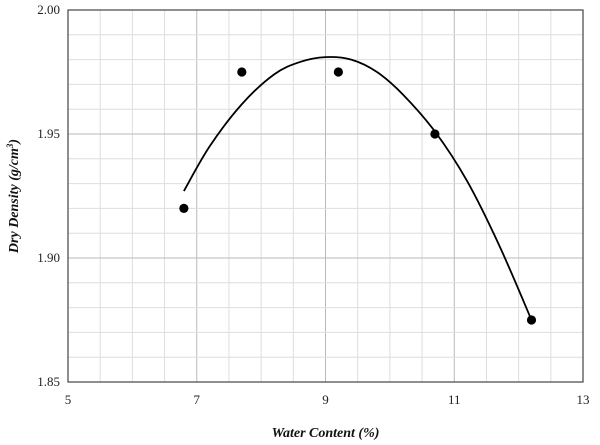 The image size is (600, 445). I want to click on x-tick-labels: 5 7 9 11 13, so click(327, 399).